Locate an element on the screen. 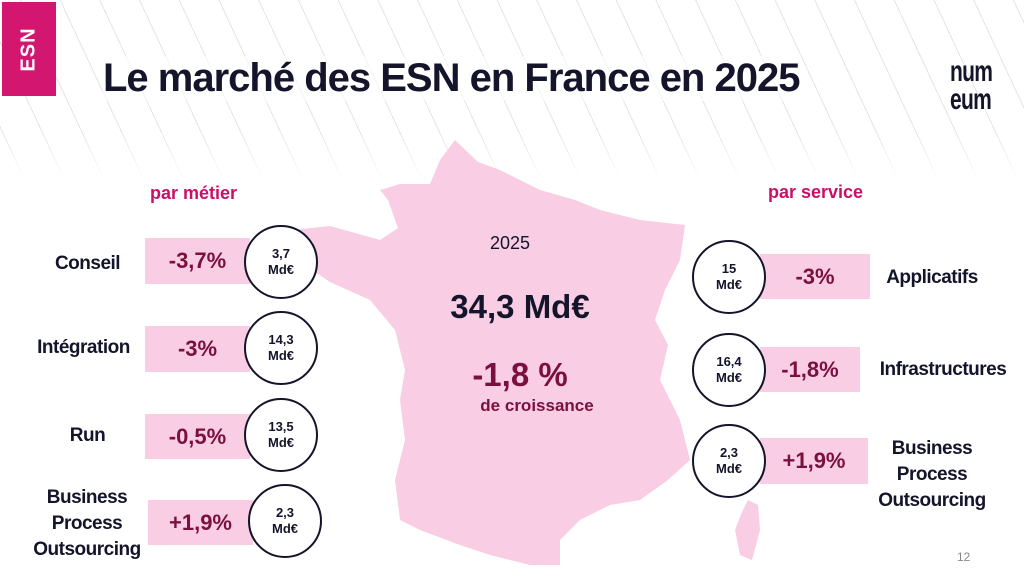  metier-change: +1,9% is located at coordinates (200, 522).